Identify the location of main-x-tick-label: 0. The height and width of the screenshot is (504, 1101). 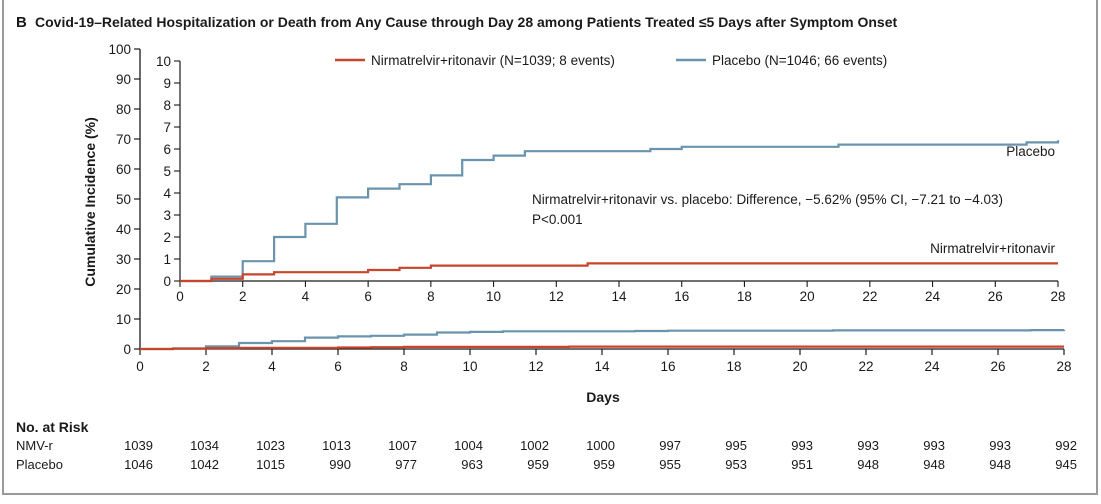
(140, 366).